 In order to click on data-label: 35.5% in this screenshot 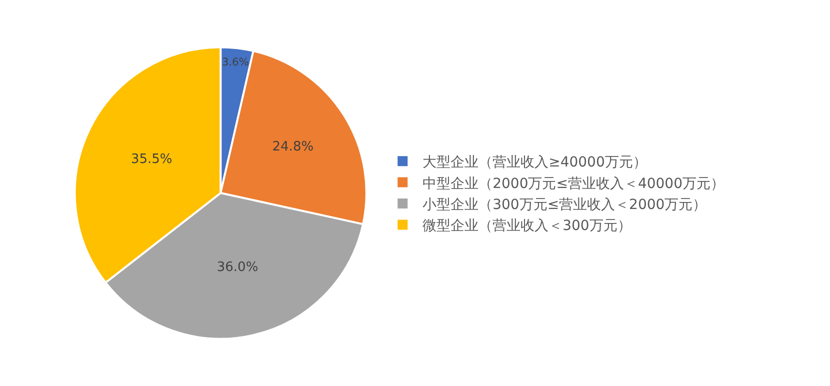, I will do `click(151, 159)`.